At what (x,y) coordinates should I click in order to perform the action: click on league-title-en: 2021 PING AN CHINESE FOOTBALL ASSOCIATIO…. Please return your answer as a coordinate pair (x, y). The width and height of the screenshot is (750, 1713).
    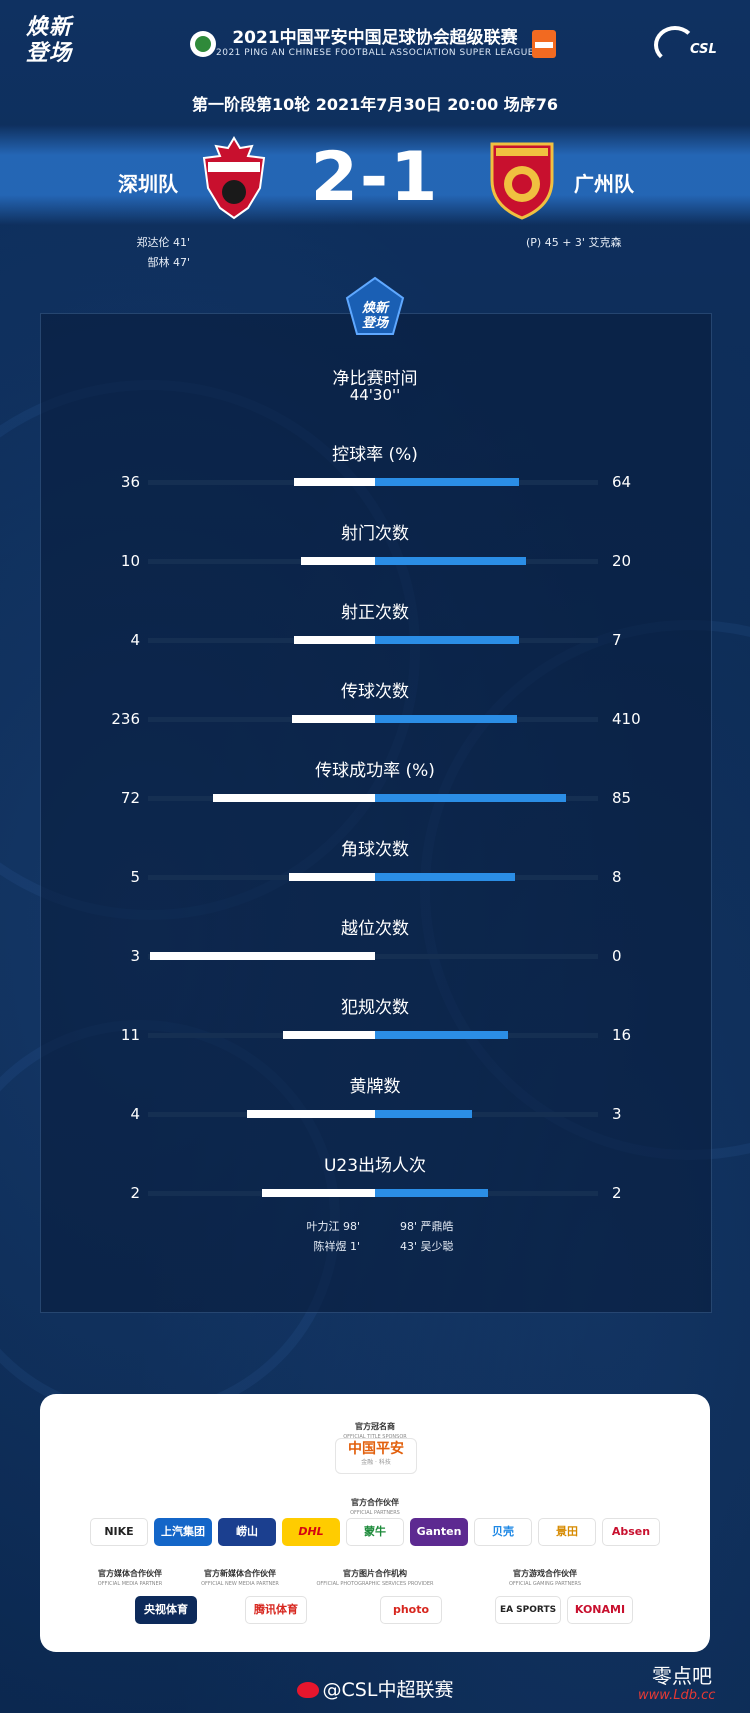
    Looking at the image, I should click on (375, 53).